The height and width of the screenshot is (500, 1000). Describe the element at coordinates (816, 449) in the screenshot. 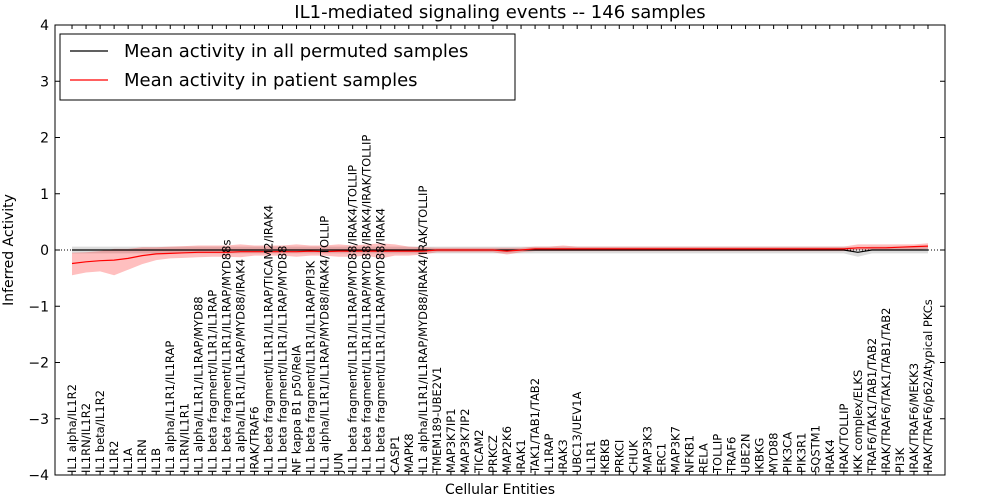

I see `category-label: SQSTM1` at that location.